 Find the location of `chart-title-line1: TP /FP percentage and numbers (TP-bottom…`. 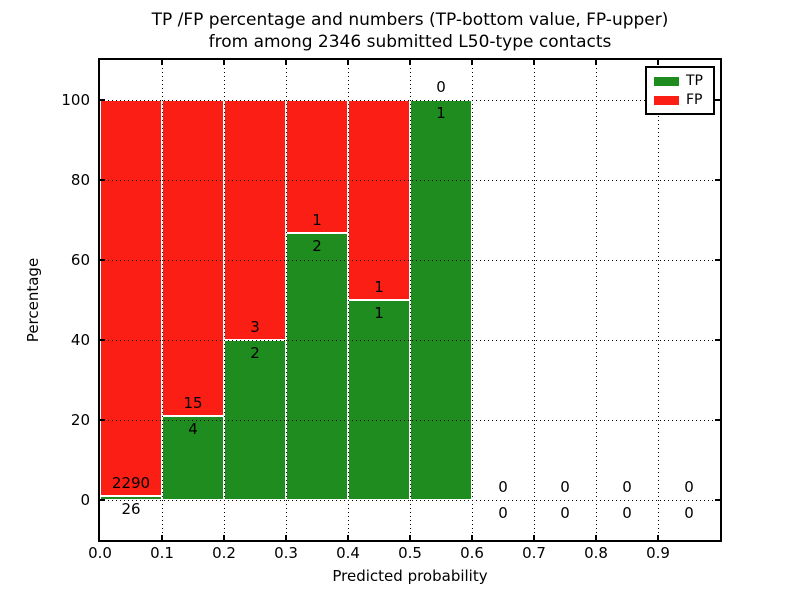

chart-title-line1: TP /FP percentage and numbers (TP-bottom… is located at coordinates (410, 20).